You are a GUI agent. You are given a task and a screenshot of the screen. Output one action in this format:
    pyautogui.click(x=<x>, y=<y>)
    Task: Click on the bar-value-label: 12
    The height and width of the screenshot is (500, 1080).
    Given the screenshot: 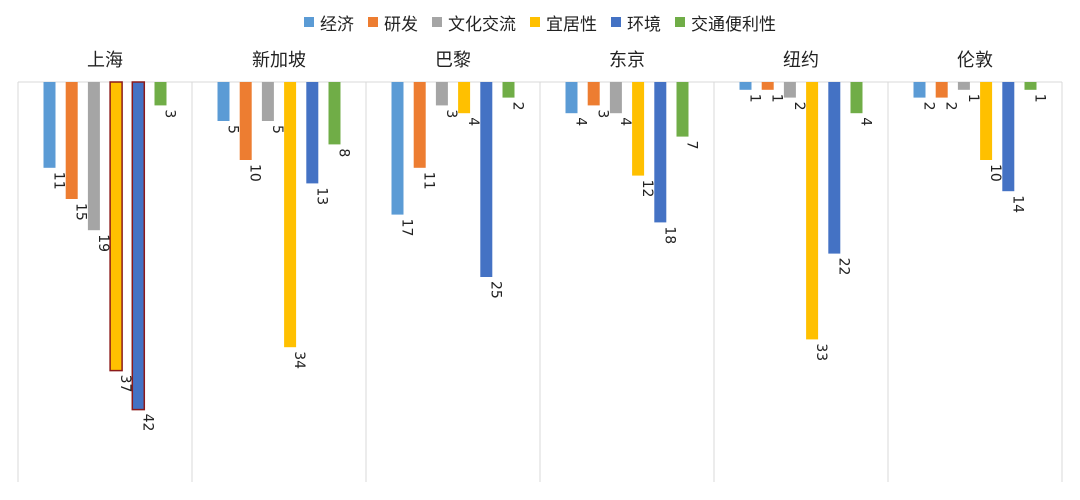 What is the action you would take?
    pyautogui.click(x=647, y=189)
    